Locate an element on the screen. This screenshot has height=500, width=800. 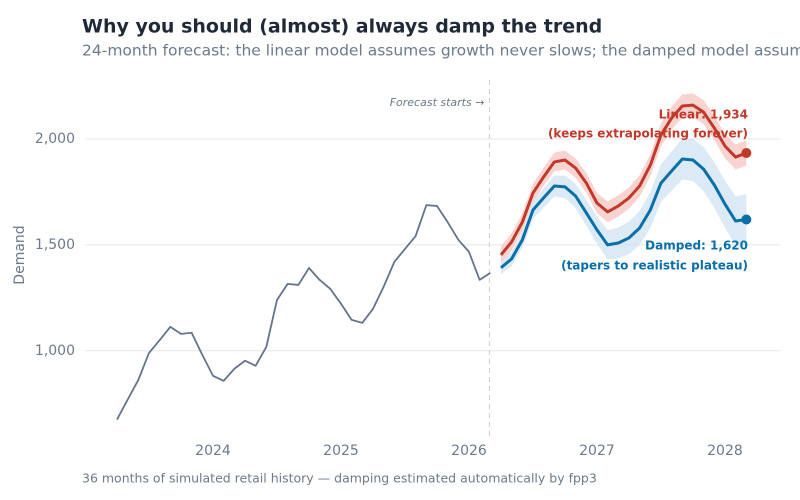
x-tick-label: 2024 is located at coordinates (213, 451).